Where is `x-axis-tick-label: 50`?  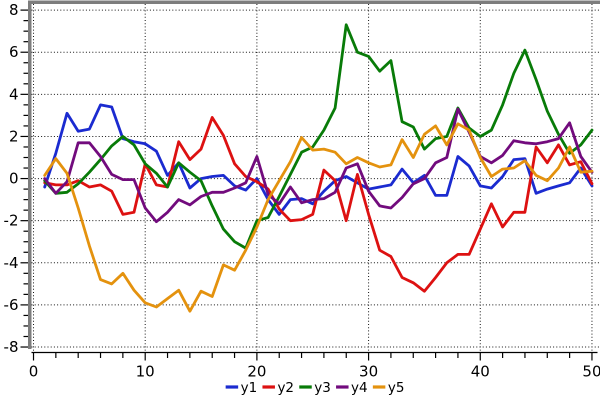
x-axis-tick-label: 50 is located at coordinates (591, 372).